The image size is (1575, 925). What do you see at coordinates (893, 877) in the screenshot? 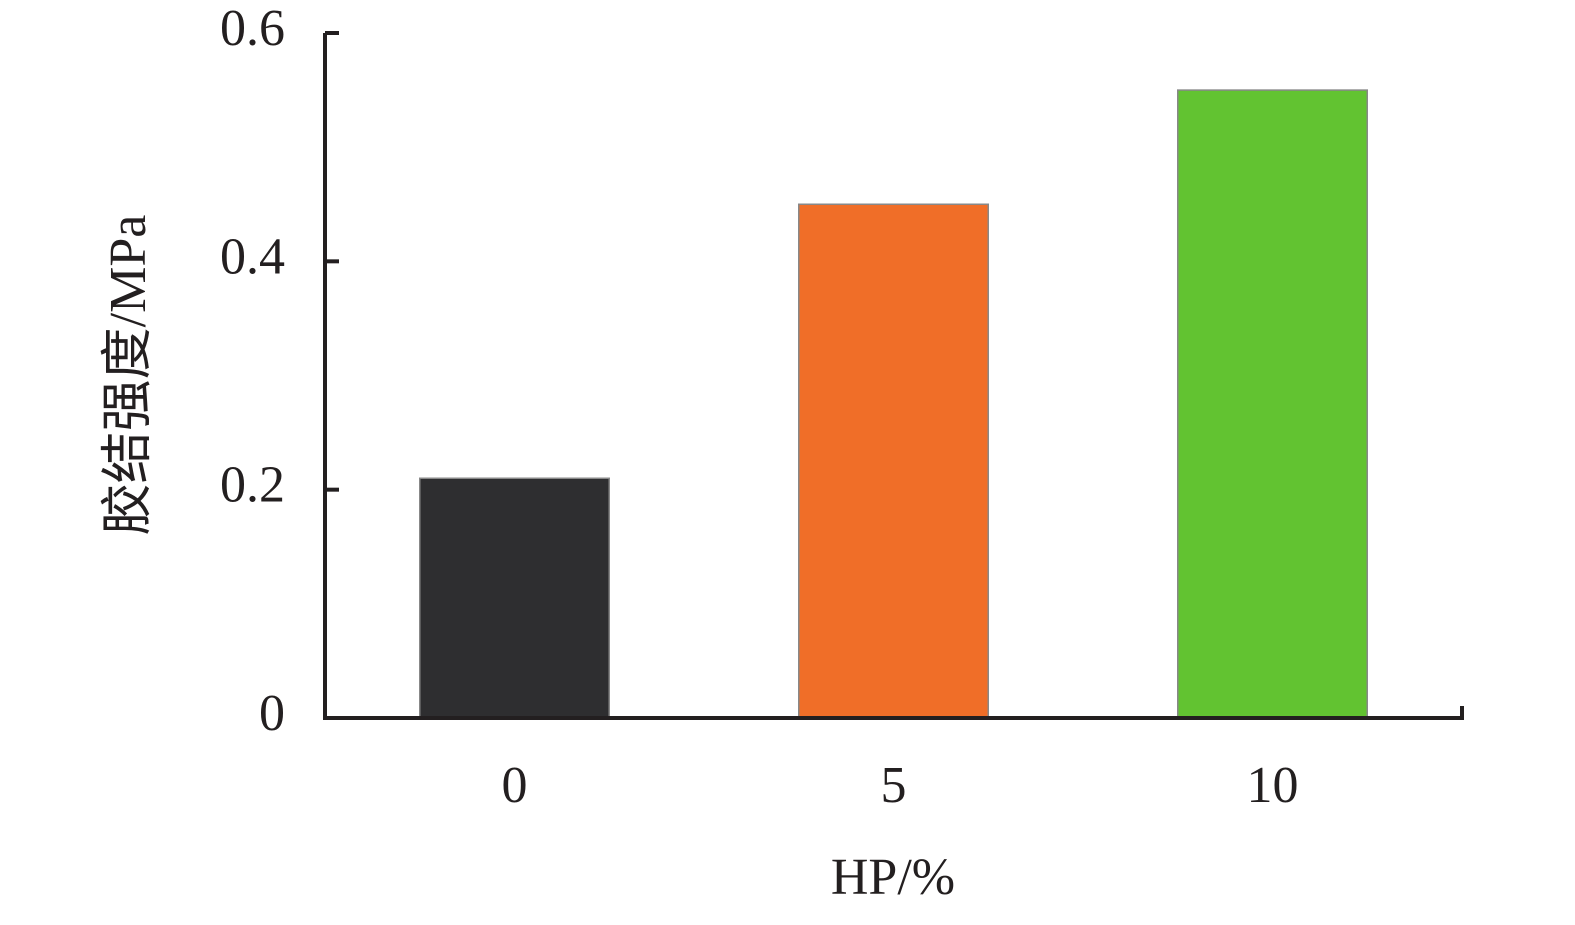
I see `x-axis-label: HP/%` at bounding box center [893, 877].